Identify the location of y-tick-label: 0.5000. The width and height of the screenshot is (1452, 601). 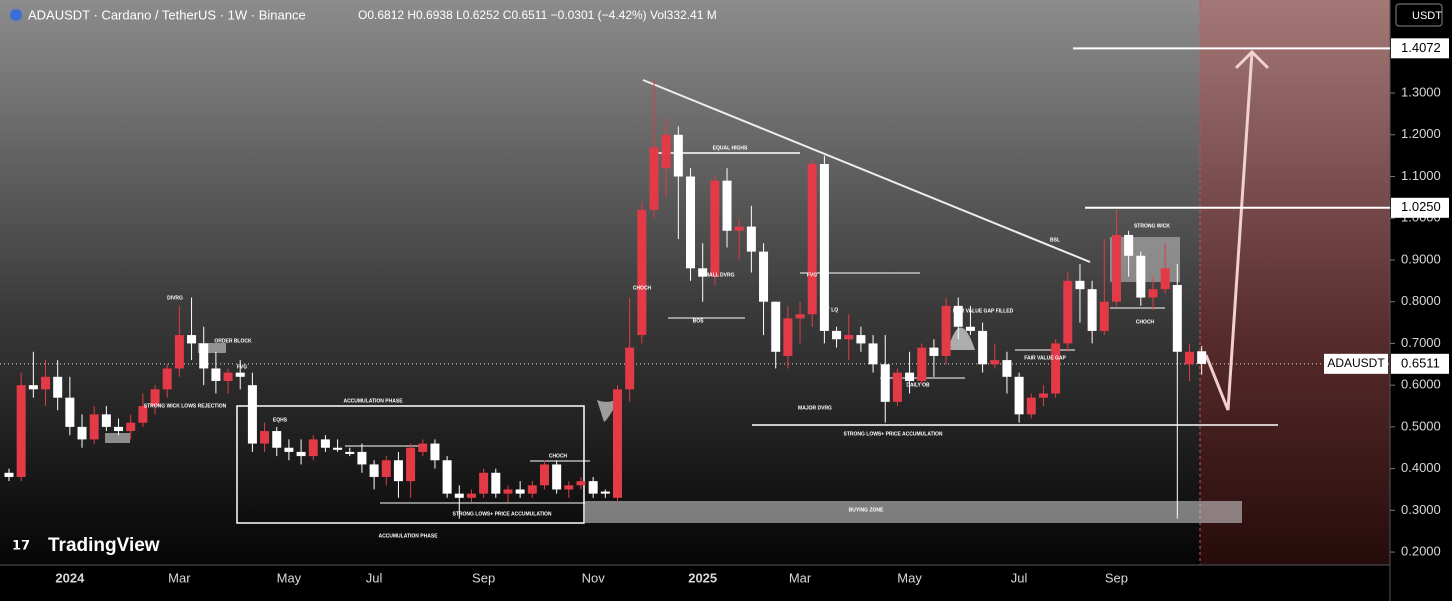
(1421, 425).